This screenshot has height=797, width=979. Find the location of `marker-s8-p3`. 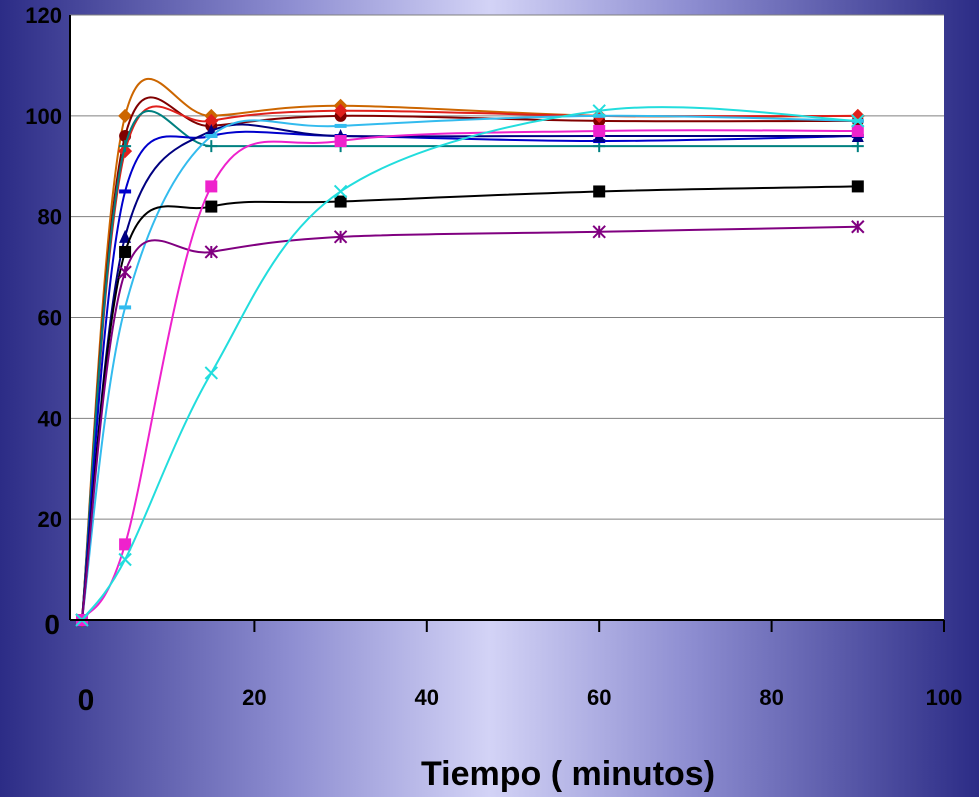

marker-s8-p3 is located at coordinates (340, 201).